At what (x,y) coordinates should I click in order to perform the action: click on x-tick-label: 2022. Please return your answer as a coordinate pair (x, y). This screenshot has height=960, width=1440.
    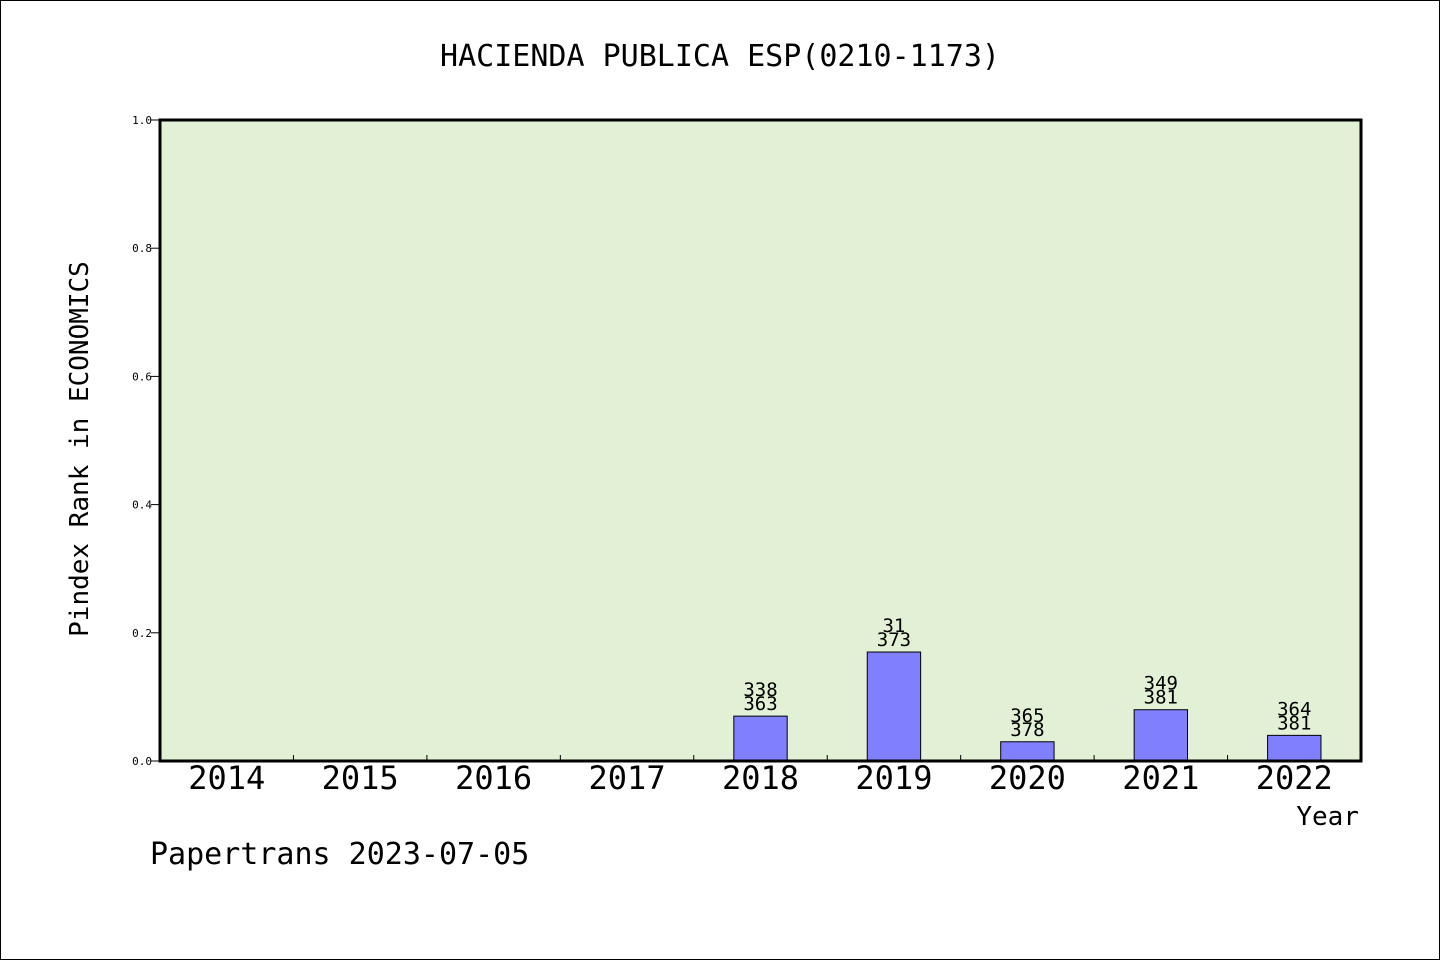
    Looking at the image, I should click on (1294, 778).